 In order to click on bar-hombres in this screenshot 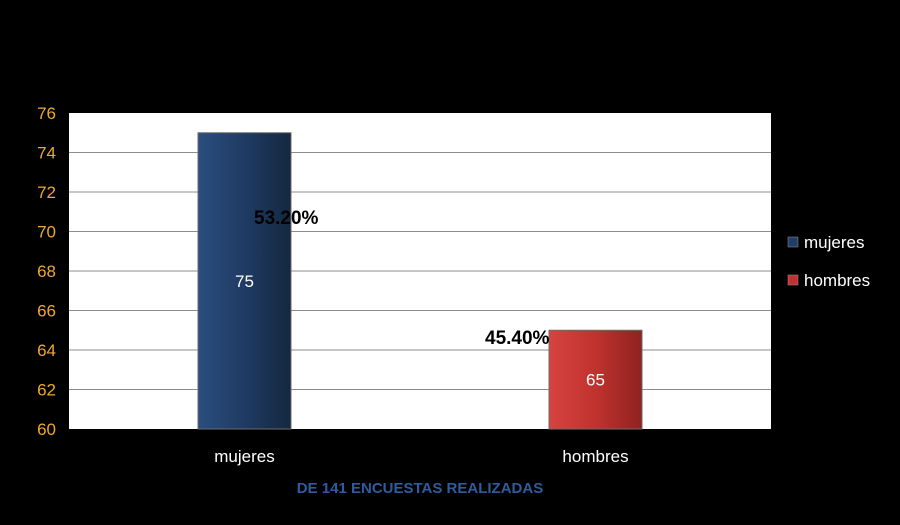, I will do `click(595, 379)`.